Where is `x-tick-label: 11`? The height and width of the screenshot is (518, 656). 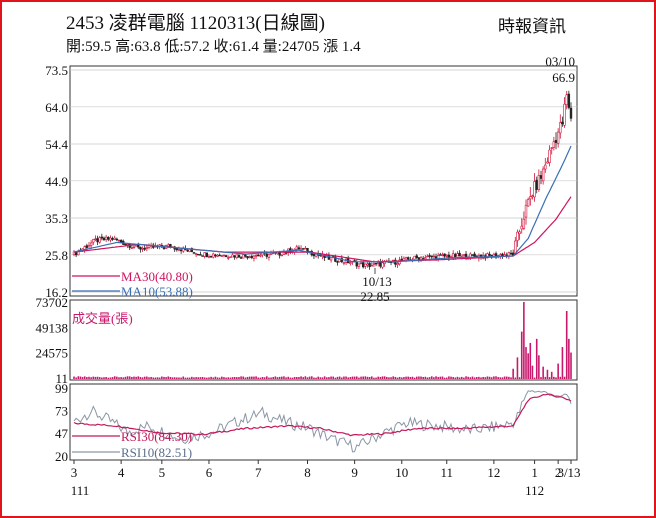 x-tick-label: 11 is located at coordinates (446, 472).